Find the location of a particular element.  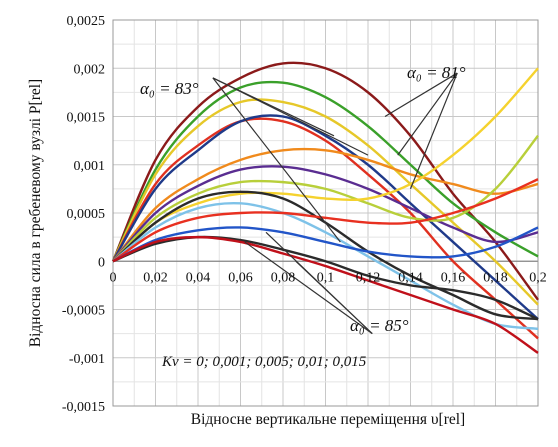

x-tick-label: 0,2 is located at coordinates (538, 277).